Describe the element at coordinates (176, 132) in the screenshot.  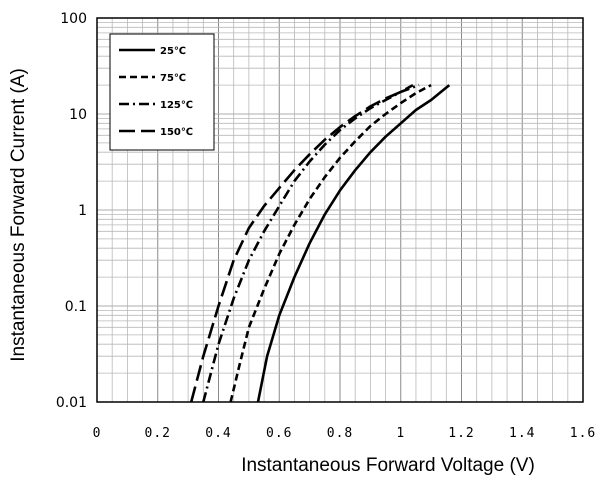
I see `legend-label-4: 150℃` at that location.